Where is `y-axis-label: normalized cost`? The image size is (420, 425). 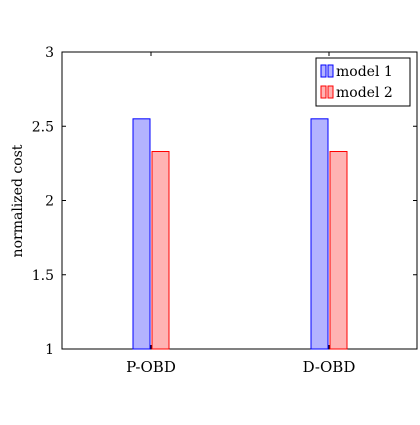 y-axis-label: normalized cost is located at coordinates (18, 200).